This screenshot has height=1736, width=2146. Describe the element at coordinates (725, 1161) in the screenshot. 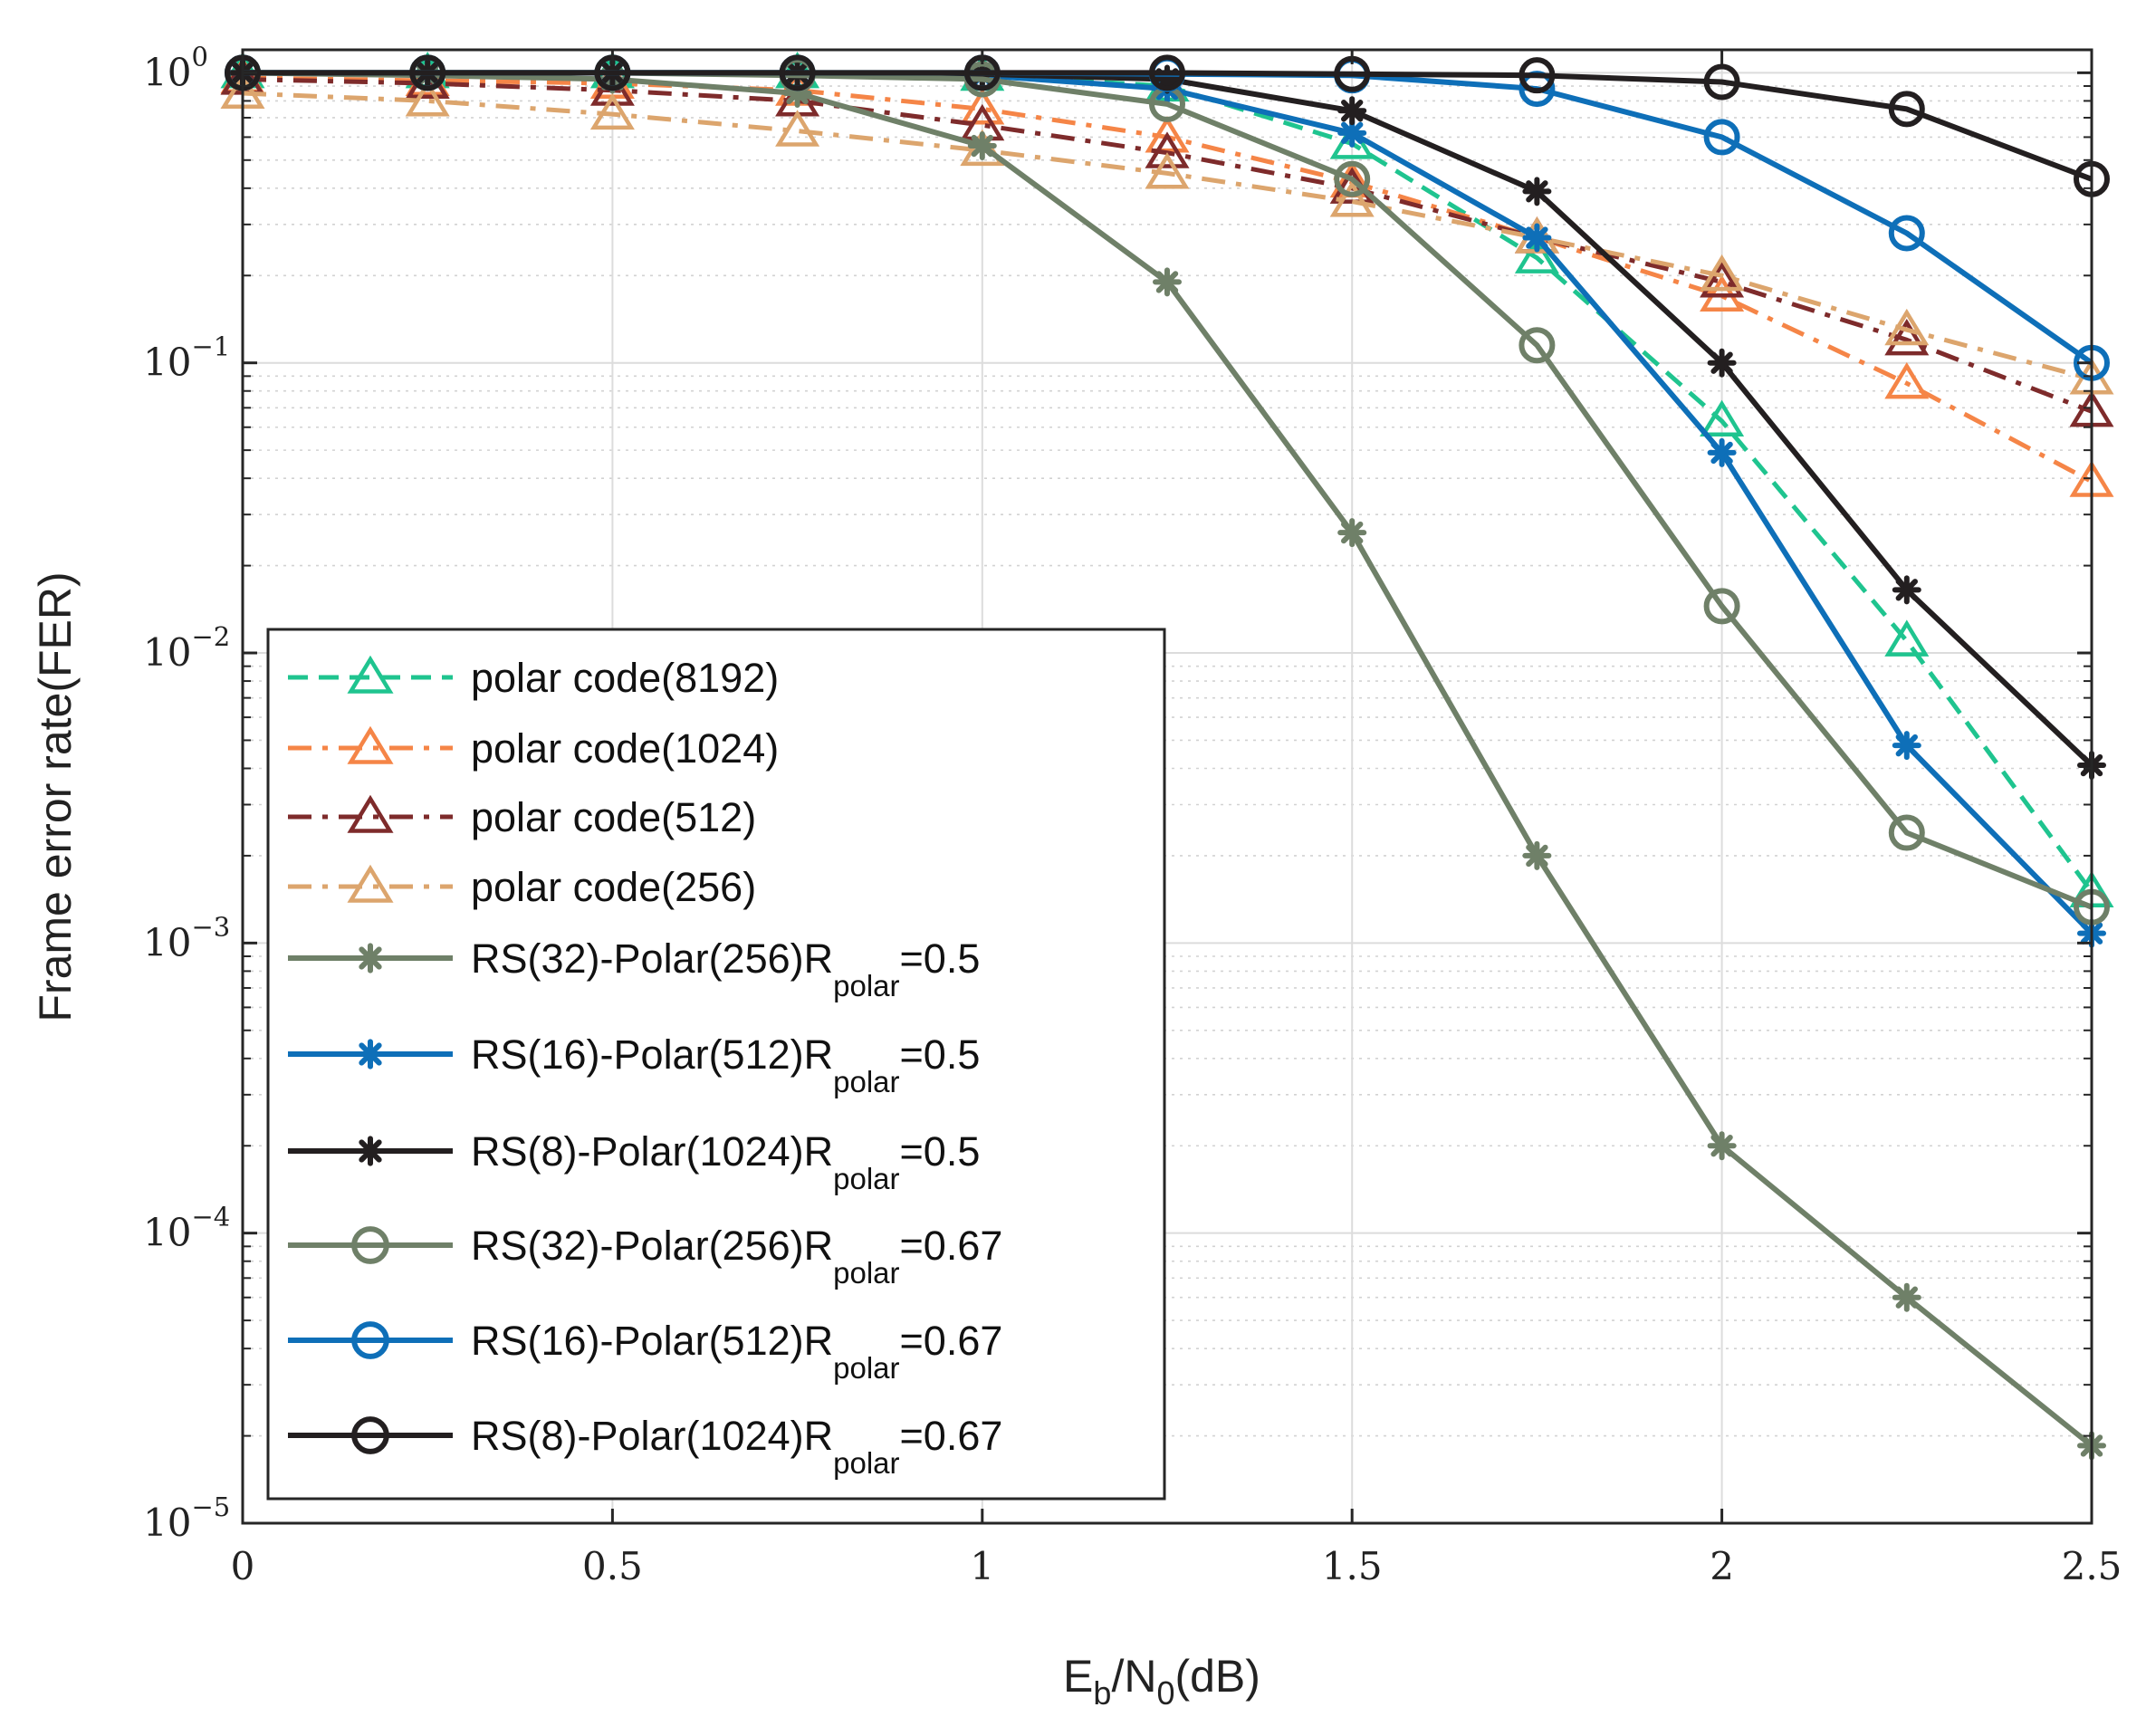

I see `legend-label: RS(8)-Polar(1024)Rpolar=0.5` at that location.